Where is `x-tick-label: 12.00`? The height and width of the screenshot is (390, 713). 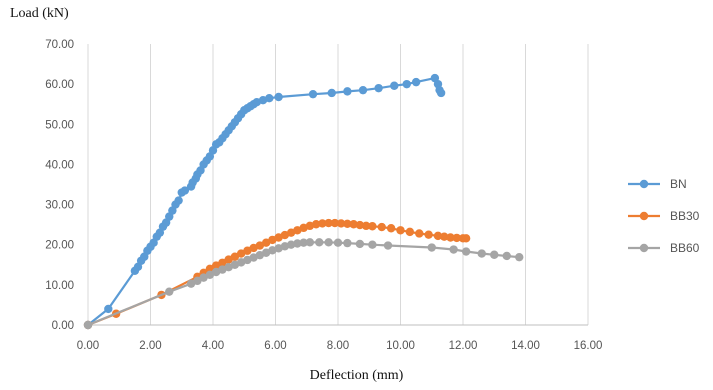
x-tick-label: 12.00 is located at coordinates (463, 346).